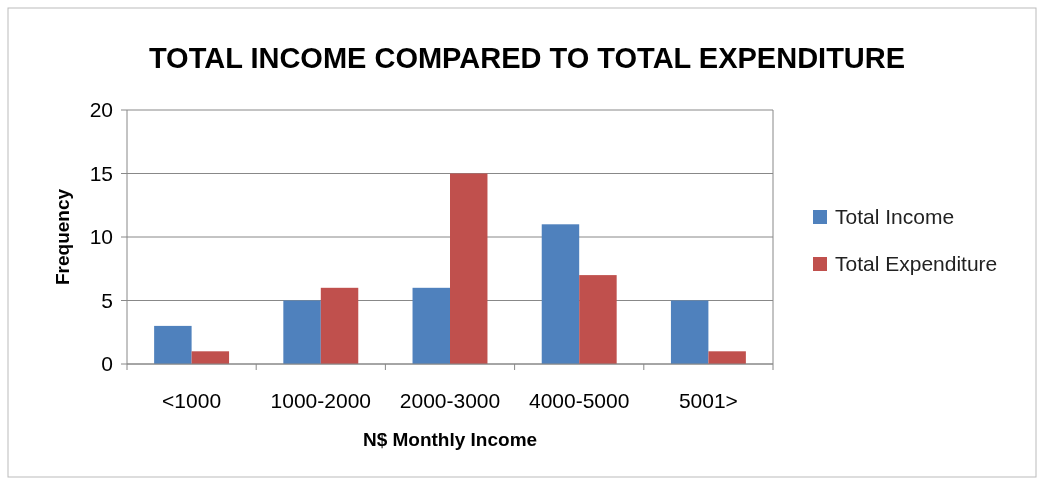  I want to click on legend-label: Total Expenditure, so click(916, 264).